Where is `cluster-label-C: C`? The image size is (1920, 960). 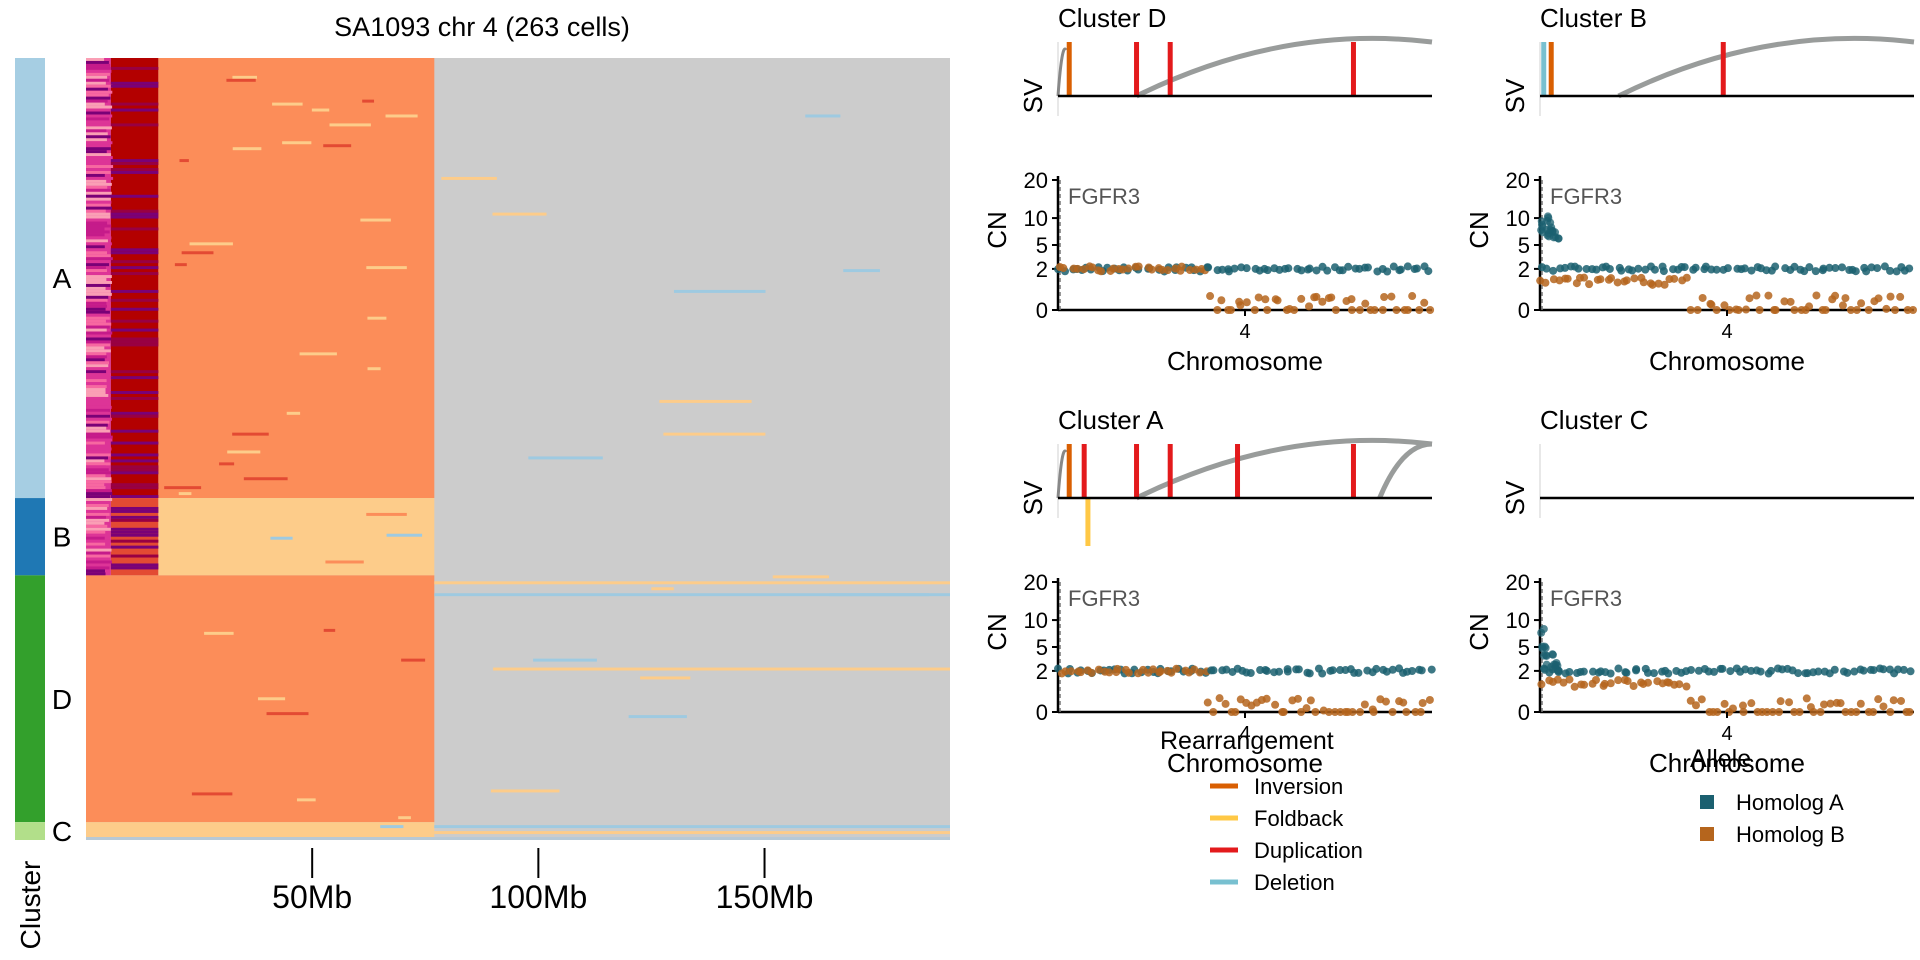 cluster-label-C: C is located at coordinates (62, 831).